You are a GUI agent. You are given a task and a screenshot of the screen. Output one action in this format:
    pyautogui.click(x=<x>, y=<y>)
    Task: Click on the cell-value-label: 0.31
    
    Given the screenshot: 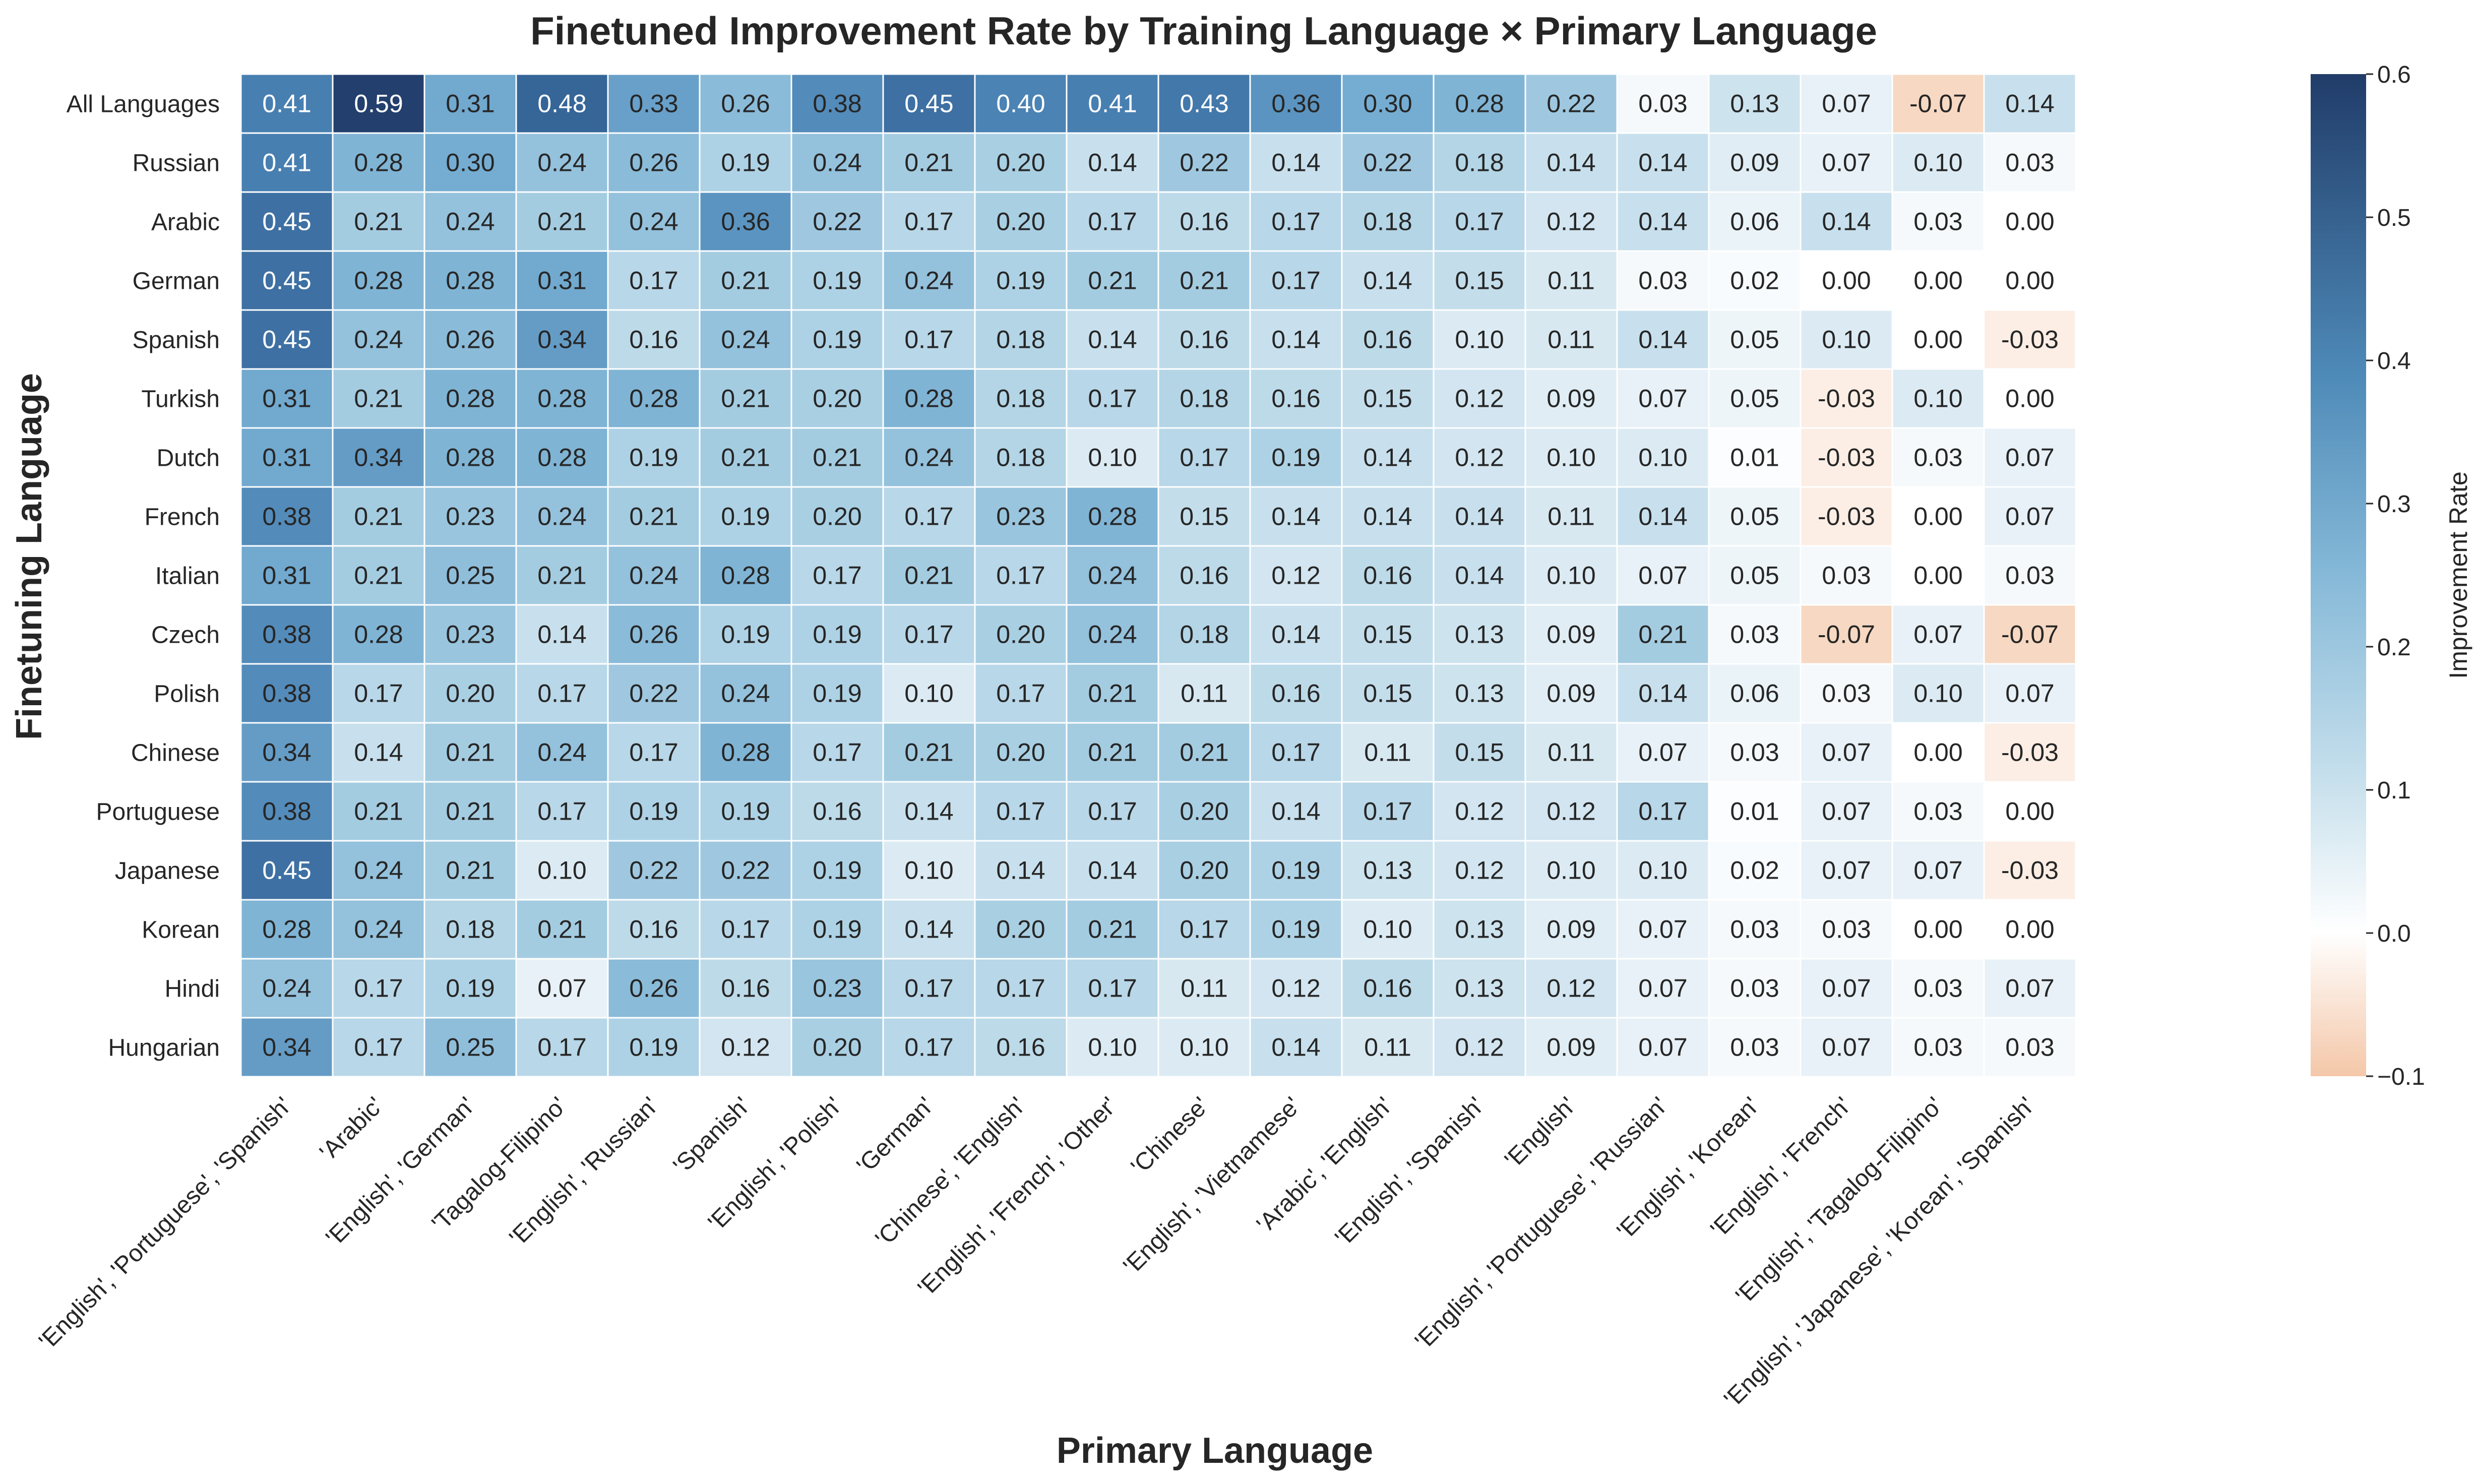 What is the action you would take?
    pyautogui.click(x=561, y=281)
    